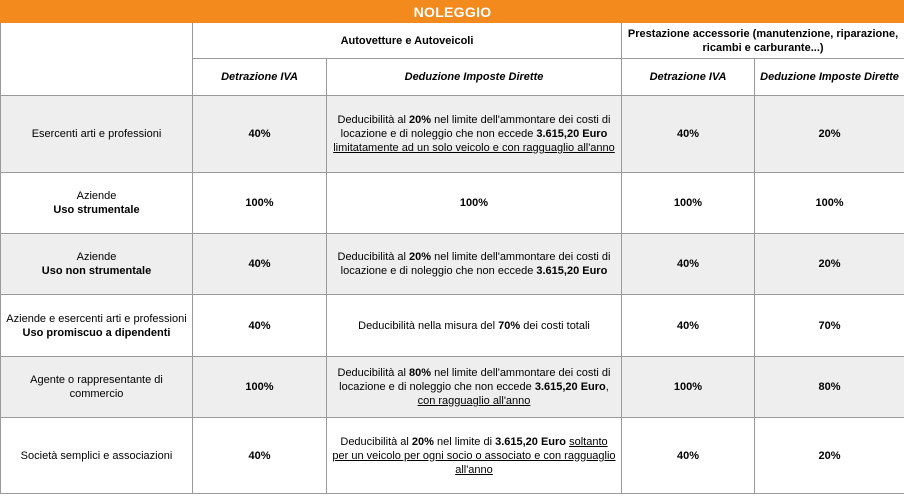  Describe the element at coordinates (96, 271) in the screenshot. I see `row-label-bold: Uso non strumentale` at that location.